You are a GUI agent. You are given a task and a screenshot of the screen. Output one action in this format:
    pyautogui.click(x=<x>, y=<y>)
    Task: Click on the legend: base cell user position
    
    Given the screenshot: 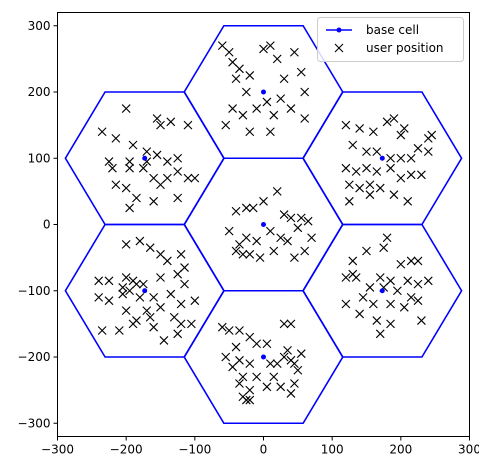 What is the action you would take?
    pyautogui.click(x=390, y=39)
    